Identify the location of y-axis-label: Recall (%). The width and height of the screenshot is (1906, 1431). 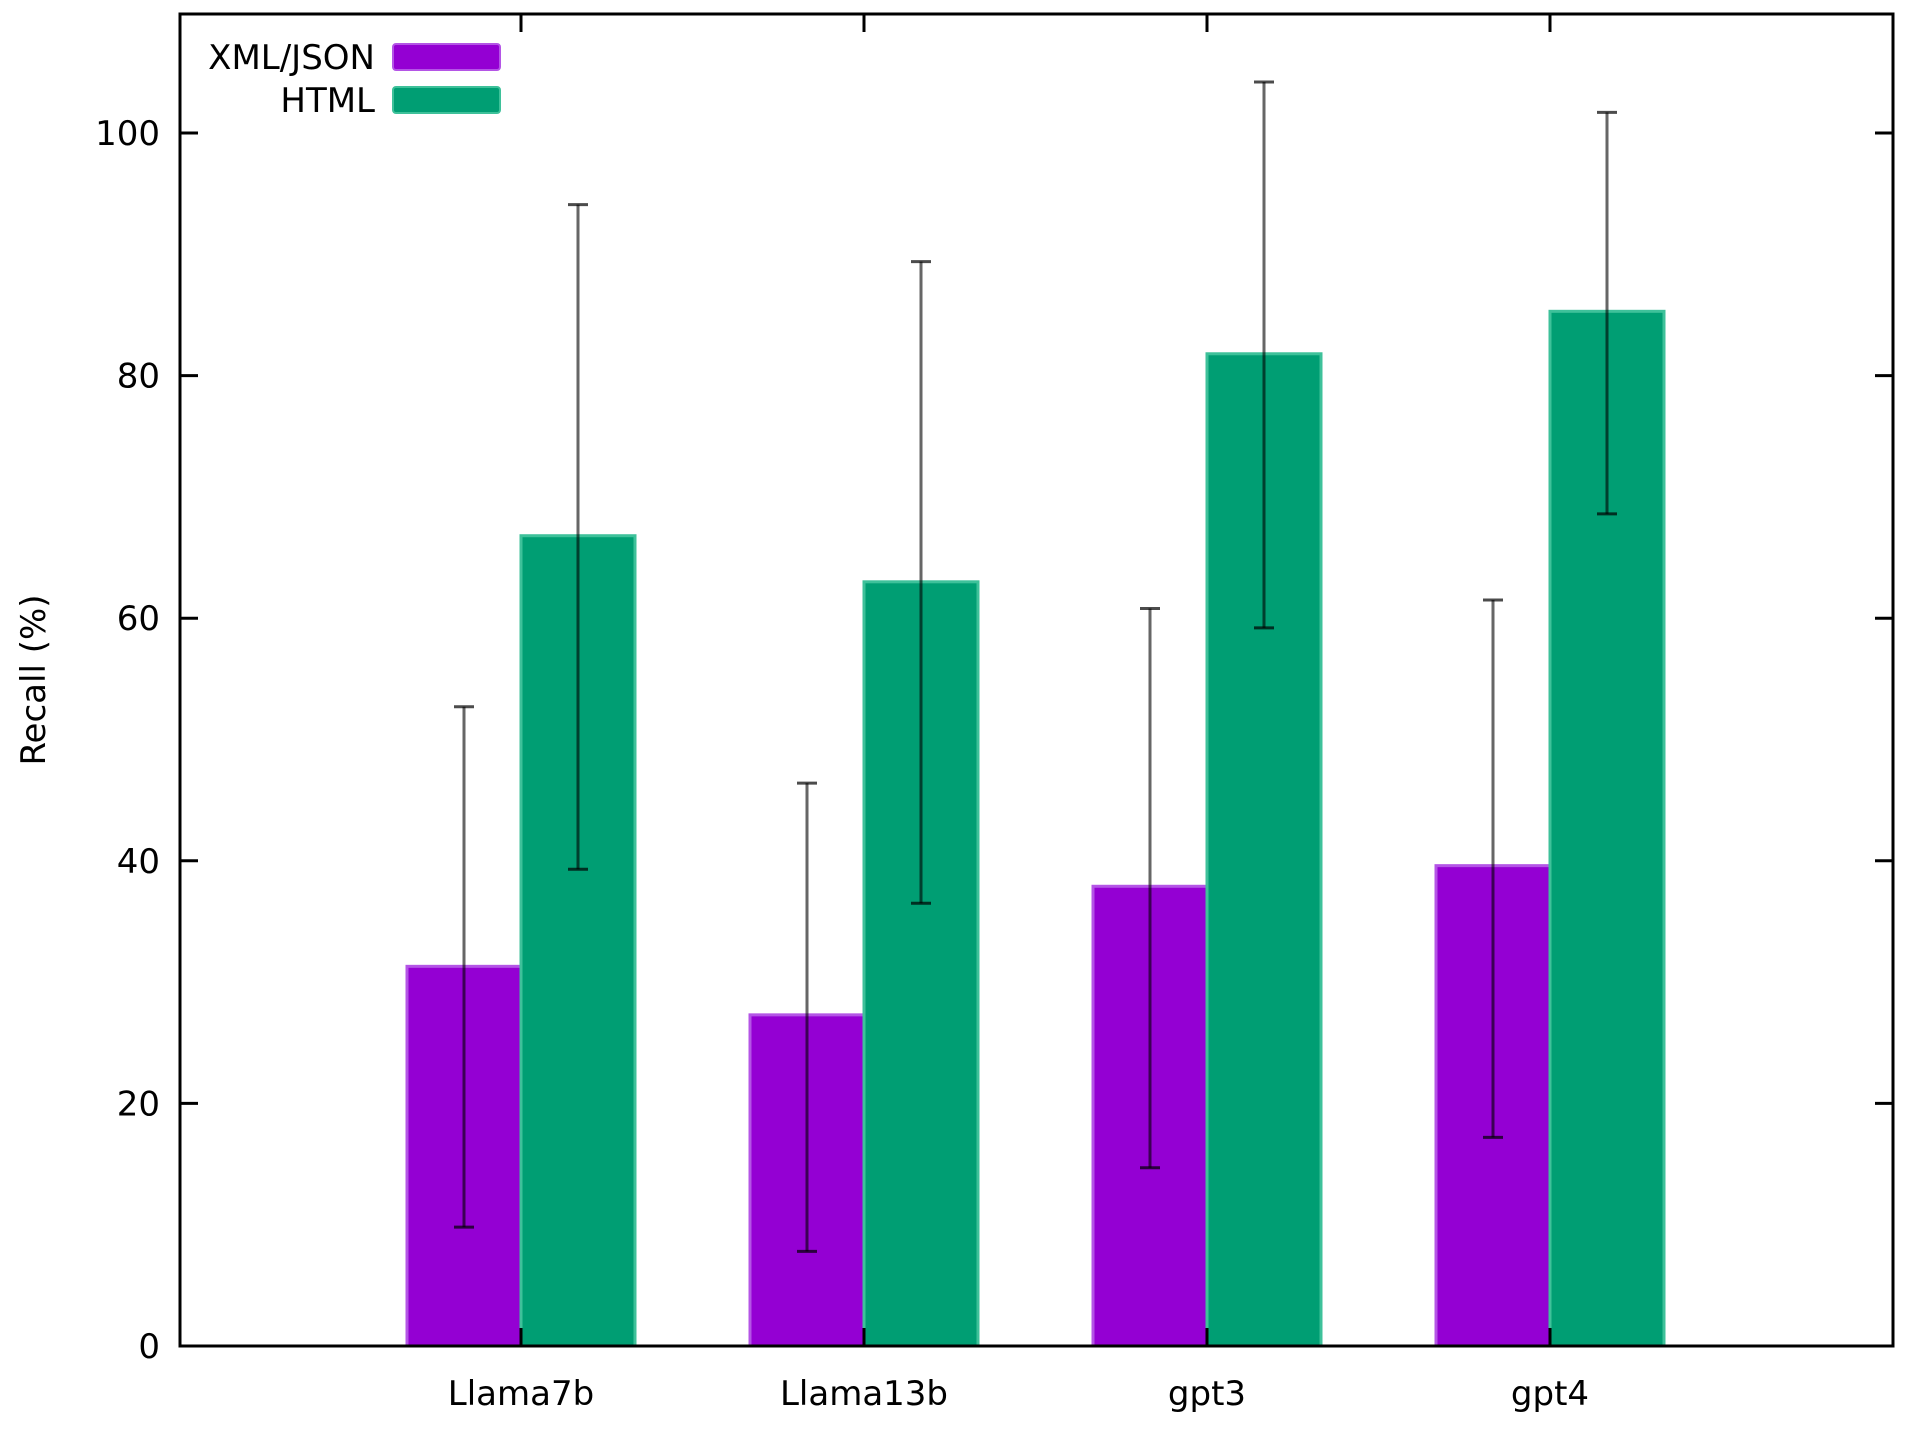
(34, 679).